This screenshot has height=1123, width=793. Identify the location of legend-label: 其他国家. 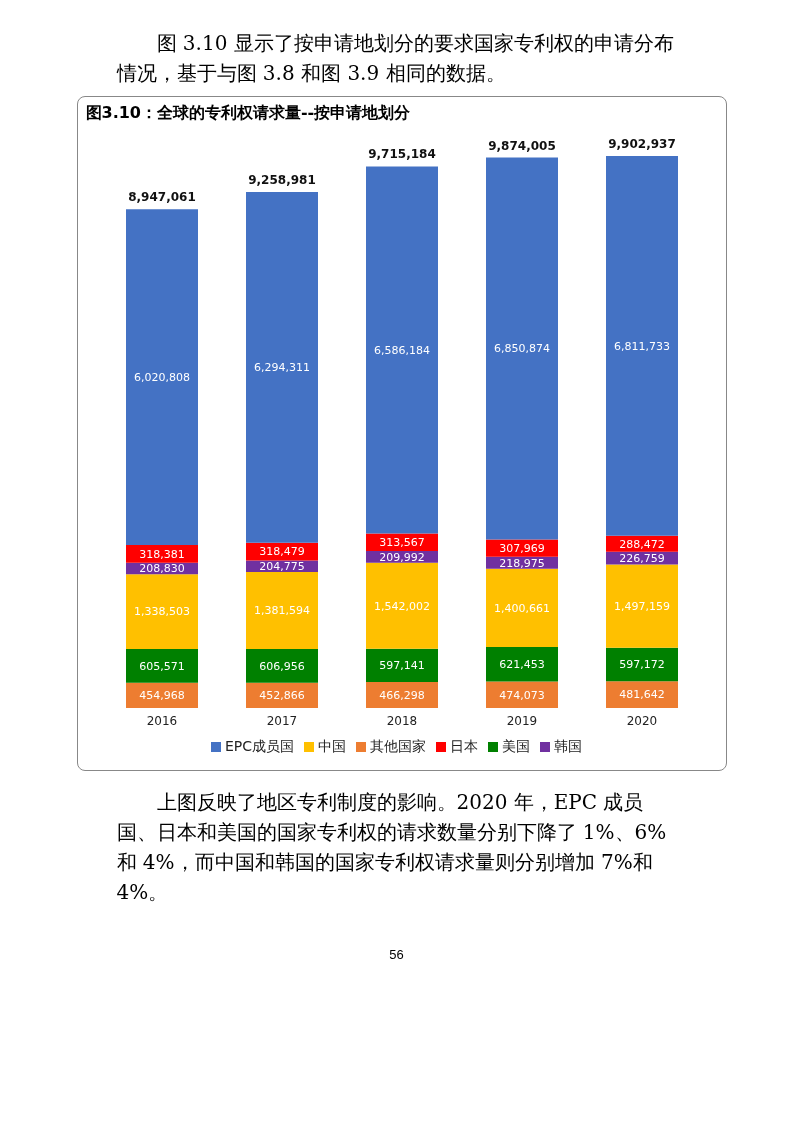
(398, 746).